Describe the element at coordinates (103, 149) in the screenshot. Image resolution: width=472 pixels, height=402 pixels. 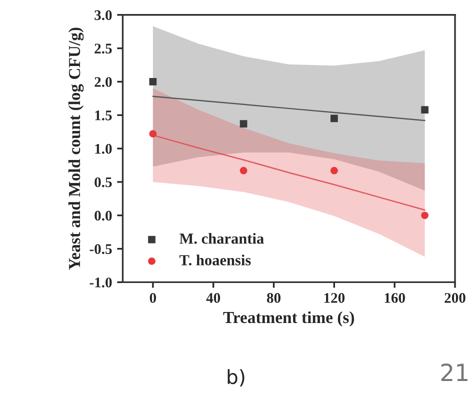
I see `y-tick-label: 1.0` at that location.